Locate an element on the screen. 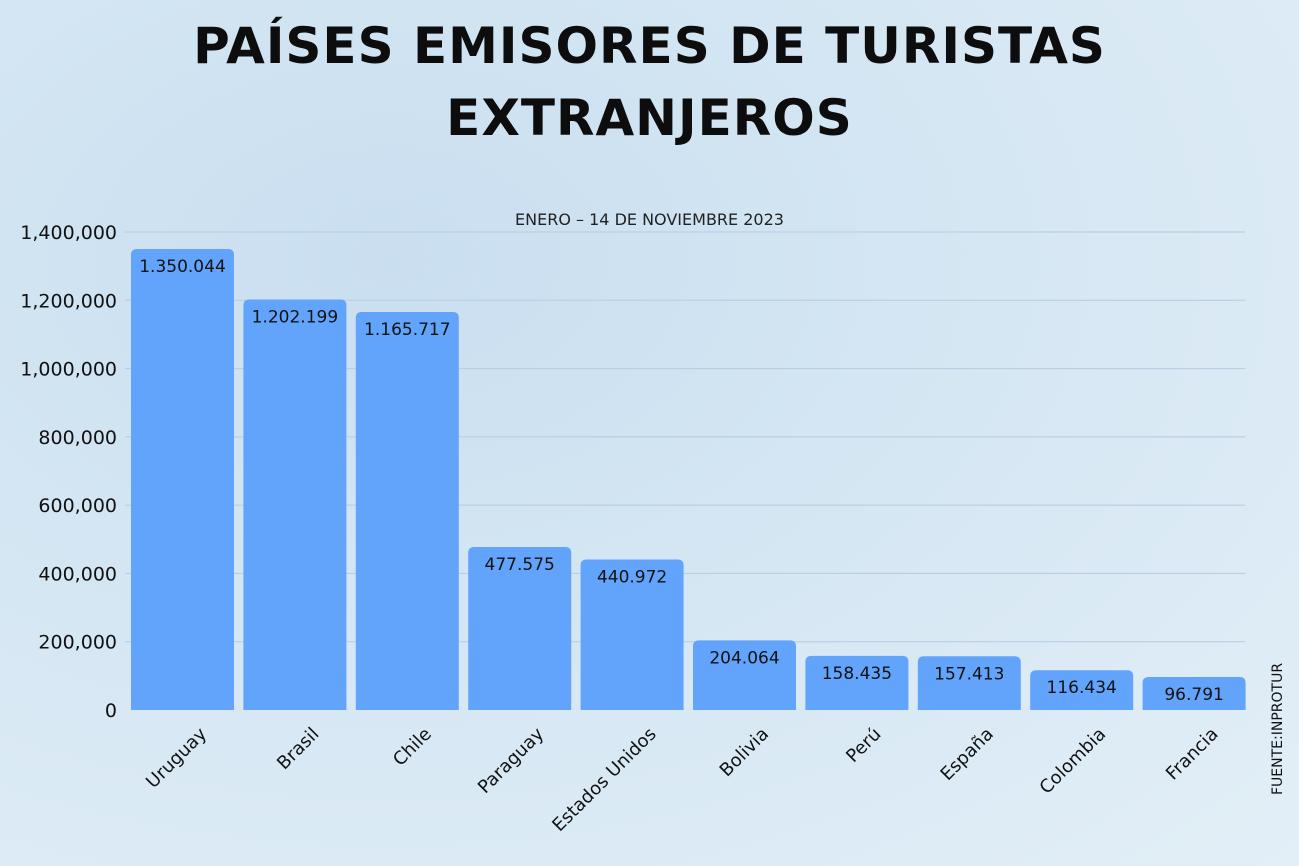 Image resolution: width=1299 pixels, height=866 pixels. x-tick-label: Perú is located at coordinates (863, 745).